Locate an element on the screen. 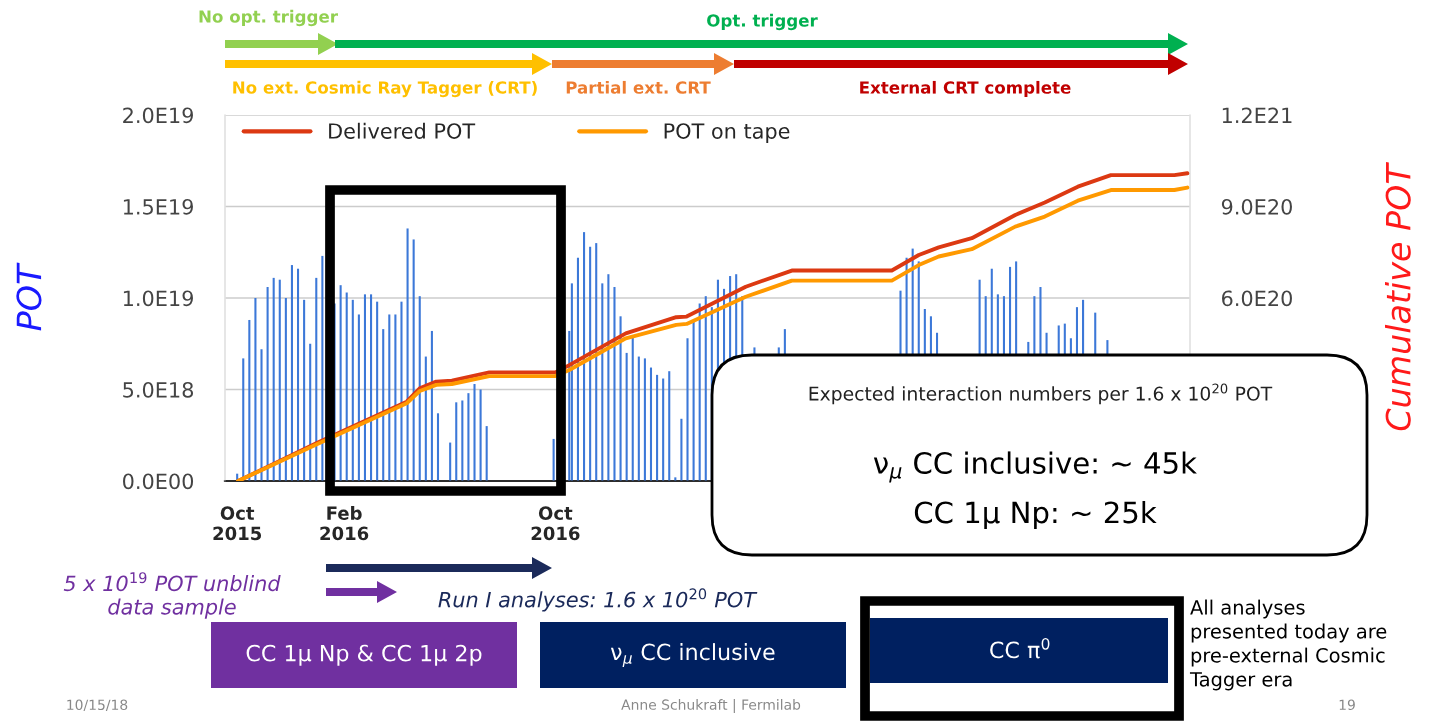 This screenshot has width=1434, height=728. text: ν$_{μ}$ CC inclusive is located at coordinates (692, 655).